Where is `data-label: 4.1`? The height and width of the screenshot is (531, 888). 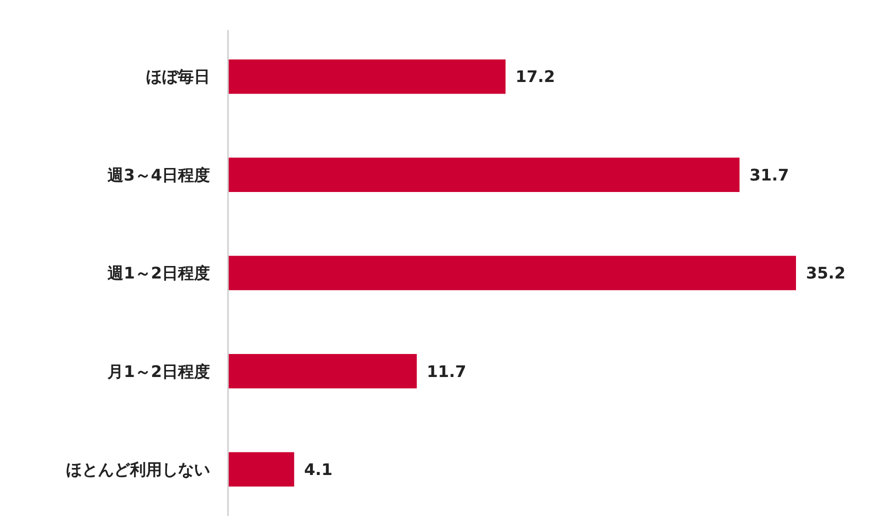 data-label: 4.1 is located at coordinates (318, 469).